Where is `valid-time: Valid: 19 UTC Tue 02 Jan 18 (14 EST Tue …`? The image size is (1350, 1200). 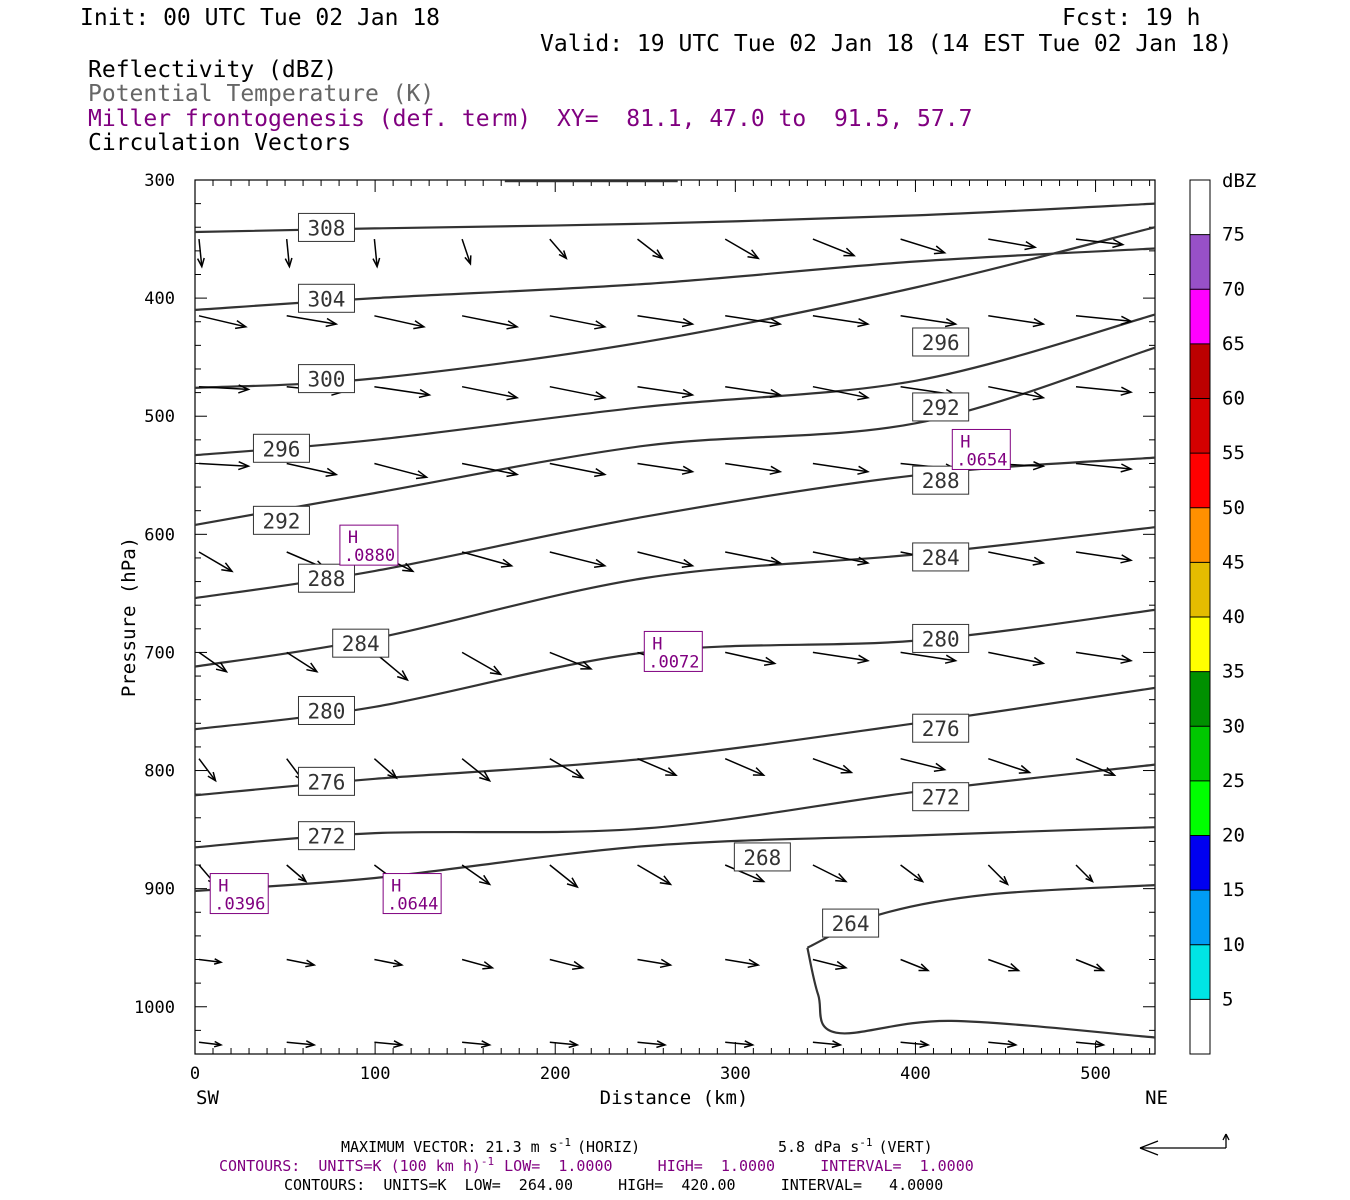 valid-time: Valid: 19 UTC Tue 02 Jan 18 (14 EST Tue … is located at coordinates (886, 44).